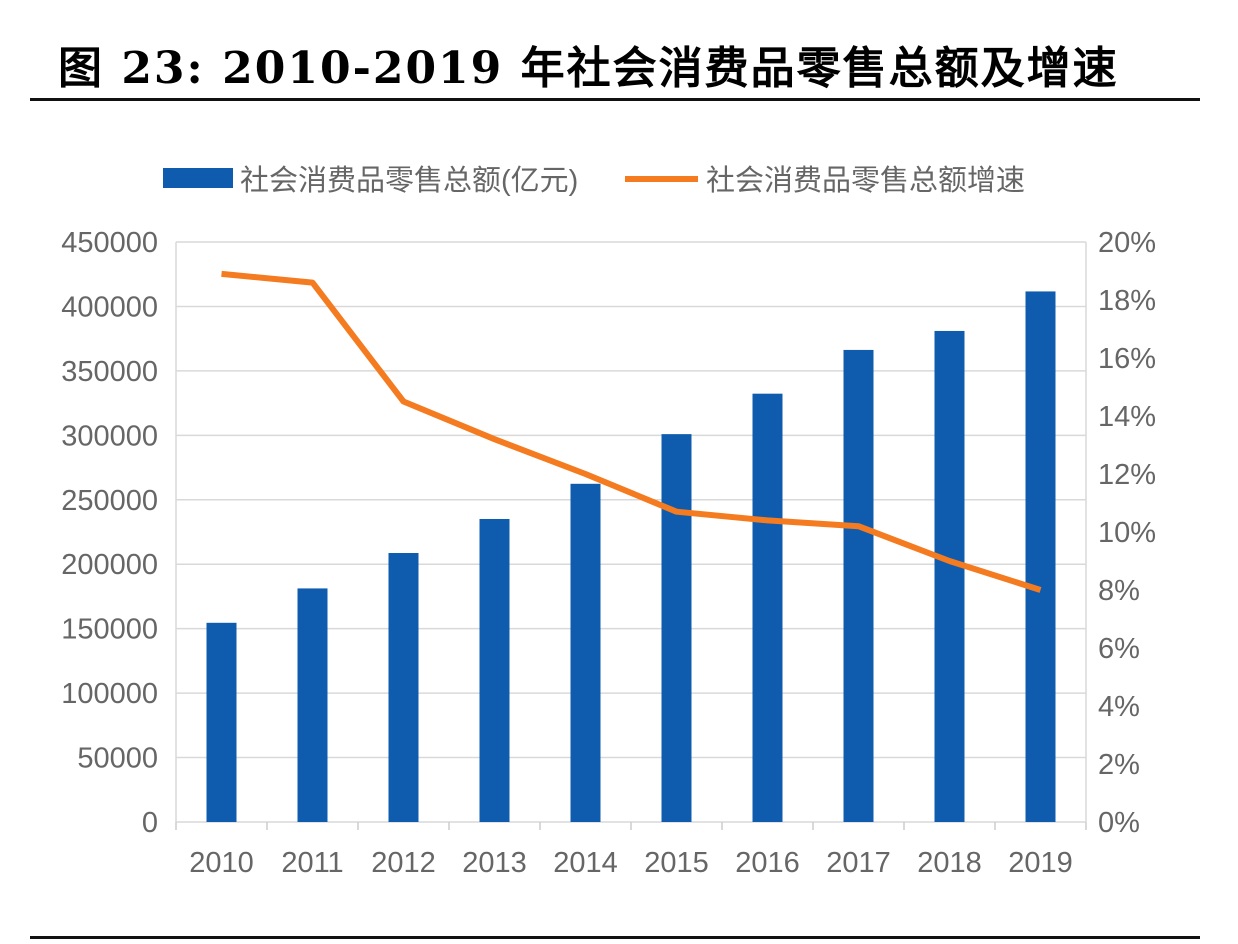  What do you see at coordinates (109, 630) in the screenshot?
I see `y-left-tick-label: 150000` at bounding box center [109, 630].